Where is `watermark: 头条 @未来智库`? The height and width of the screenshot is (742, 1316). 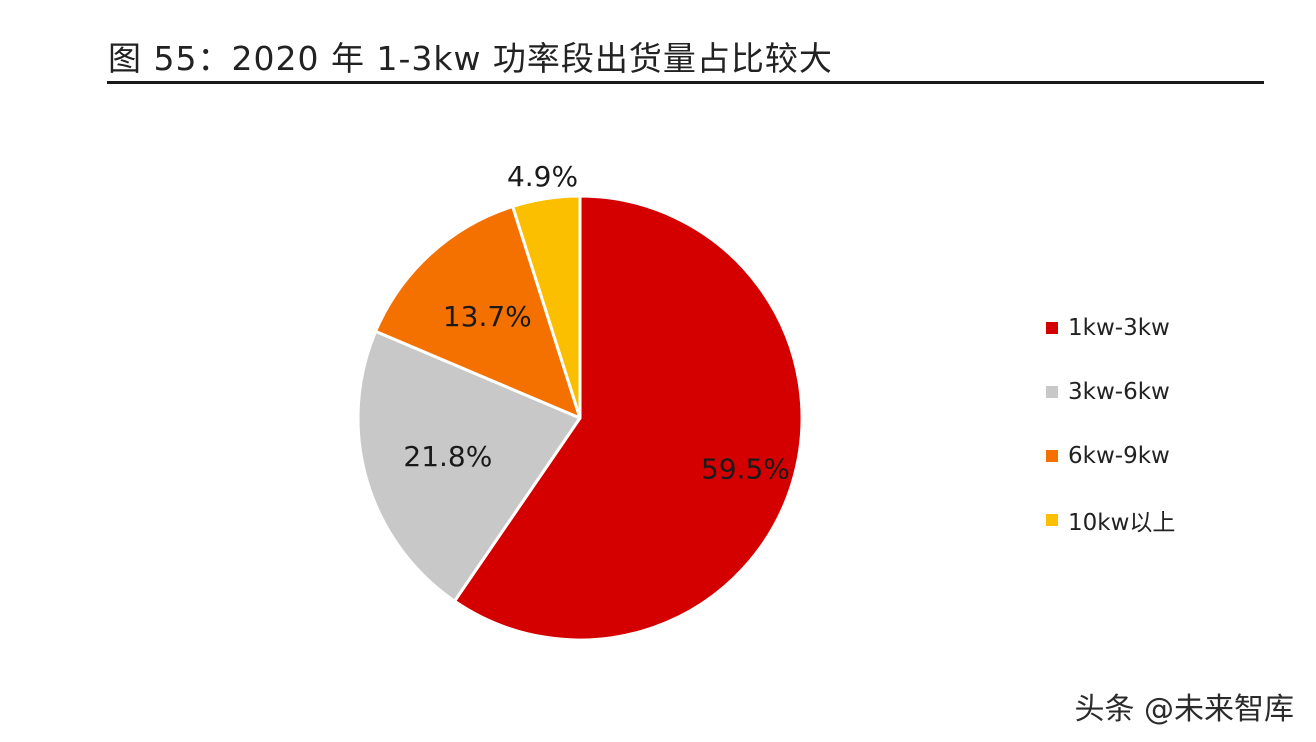 watermark: 头条 @未来智库 is located at coordinates (1184, 709).